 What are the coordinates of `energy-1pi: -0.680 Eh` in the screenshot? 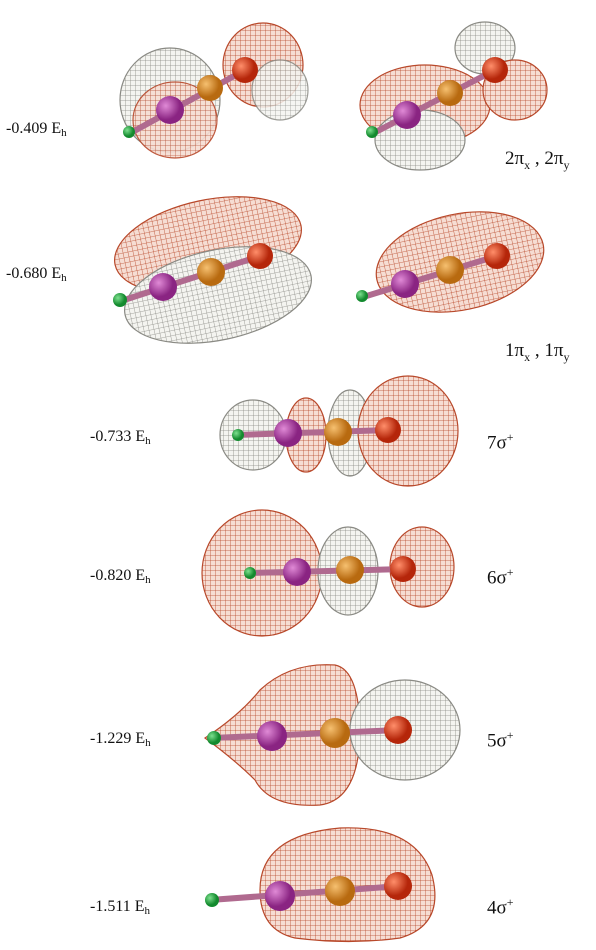 It's located at (36, 274).